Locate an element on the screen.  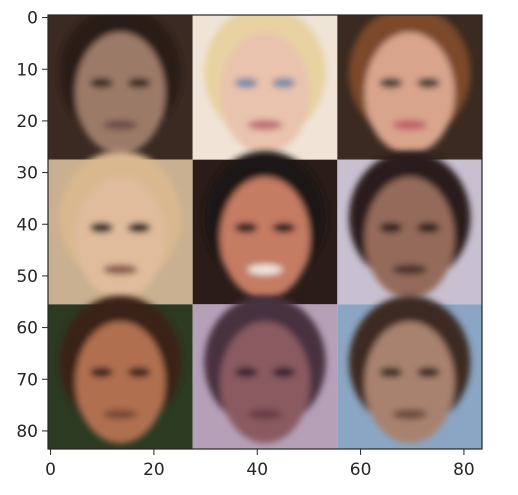
y-tick-label: 10 is located at coordinates (27, 70).